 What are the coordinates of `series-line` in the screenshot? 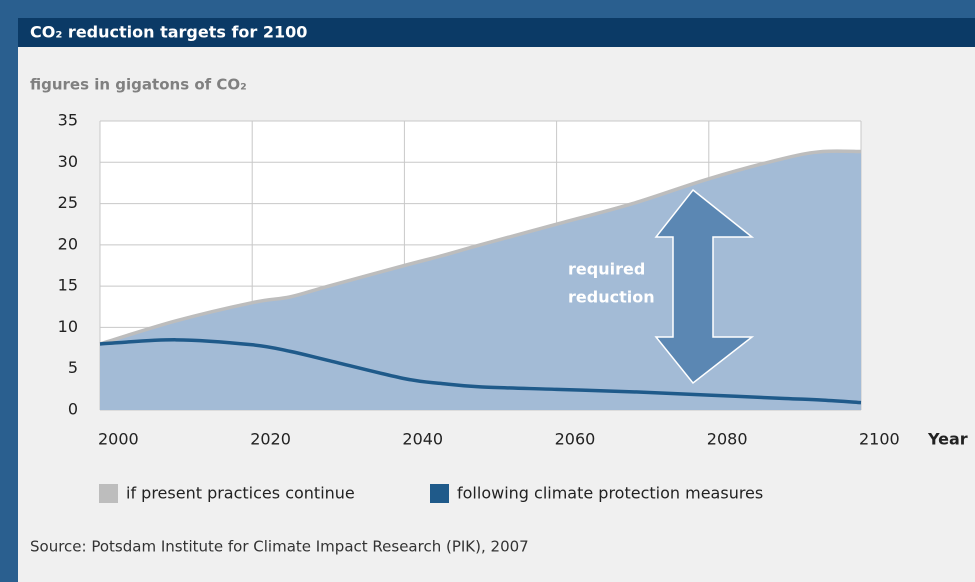 It's located at (480, 371).